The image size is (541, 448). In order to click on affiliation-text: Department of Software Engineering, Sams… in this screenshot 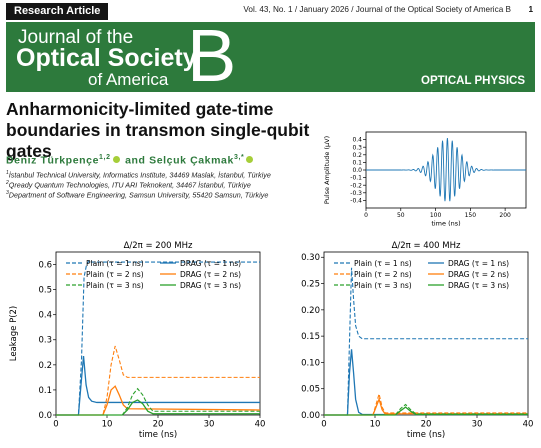, I will do `click(138, 195)`.